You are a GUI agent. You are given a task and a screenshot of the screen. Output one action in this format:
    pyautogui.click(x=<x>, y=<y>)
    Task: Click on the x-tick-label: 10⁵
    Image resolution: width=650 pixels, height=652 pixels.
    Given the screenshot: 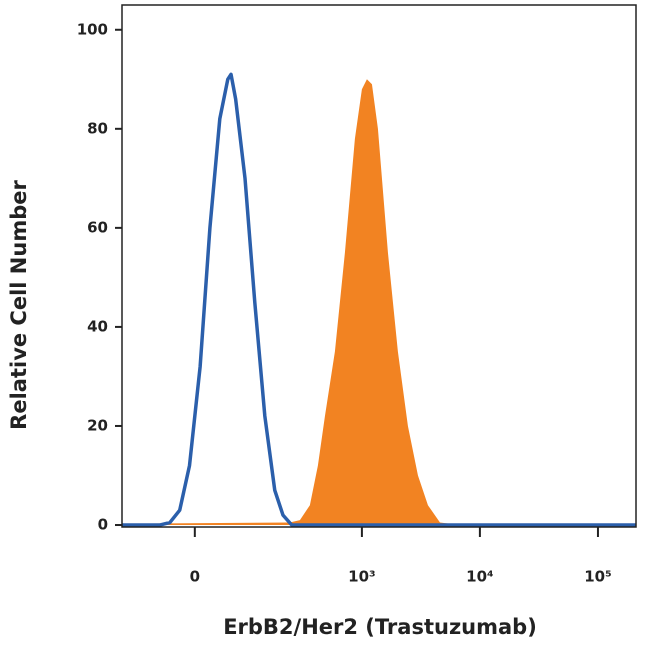 What is the action you would take?
    pyautogui.click(x=597, y=577)
    